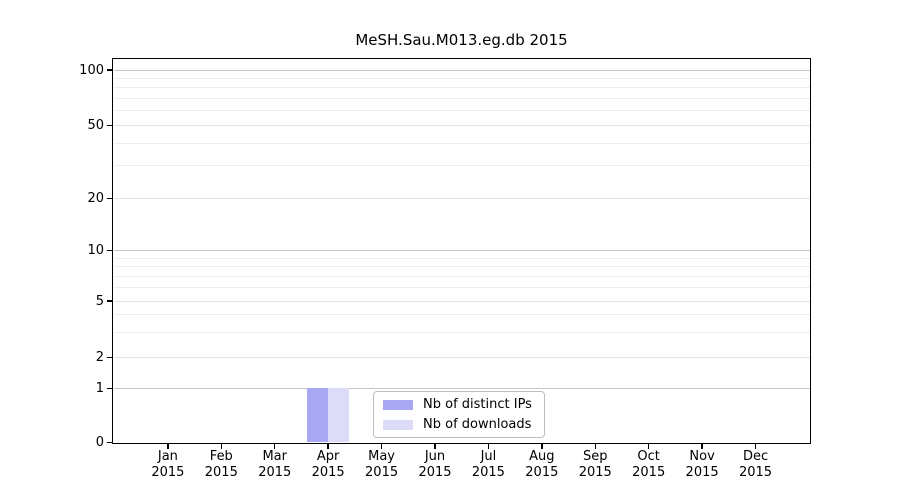 The image size is (900, 500). I want to click on x-tick-mark-aug, so click(542, 446).